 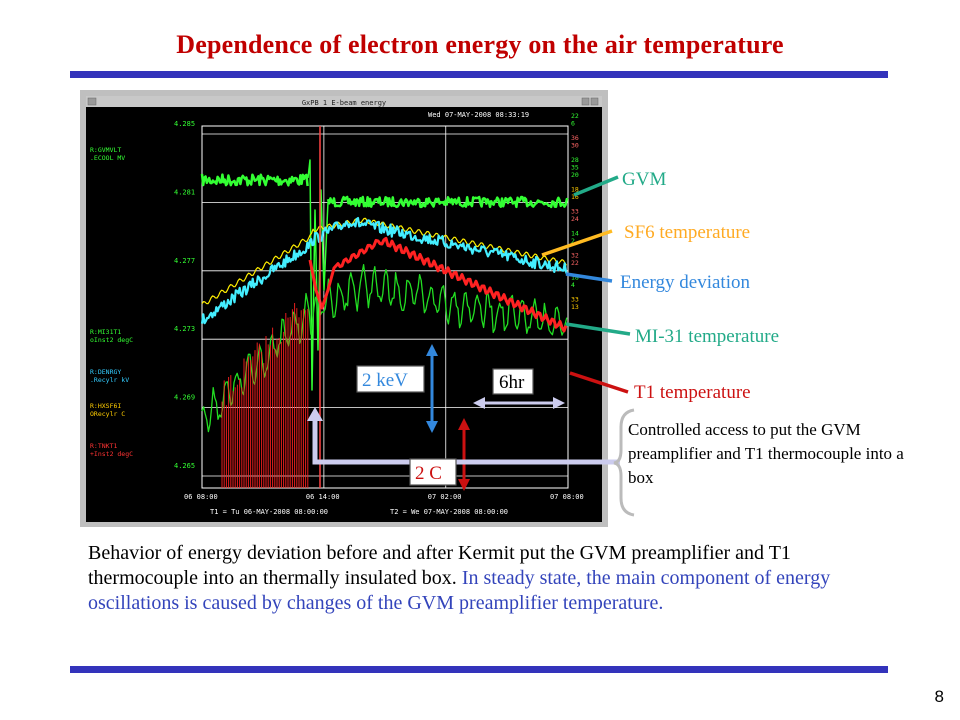 What do you see at coordinates (594, 101) in the screenshot?
I see `maximize-icon` at bounding box center [594, 101].